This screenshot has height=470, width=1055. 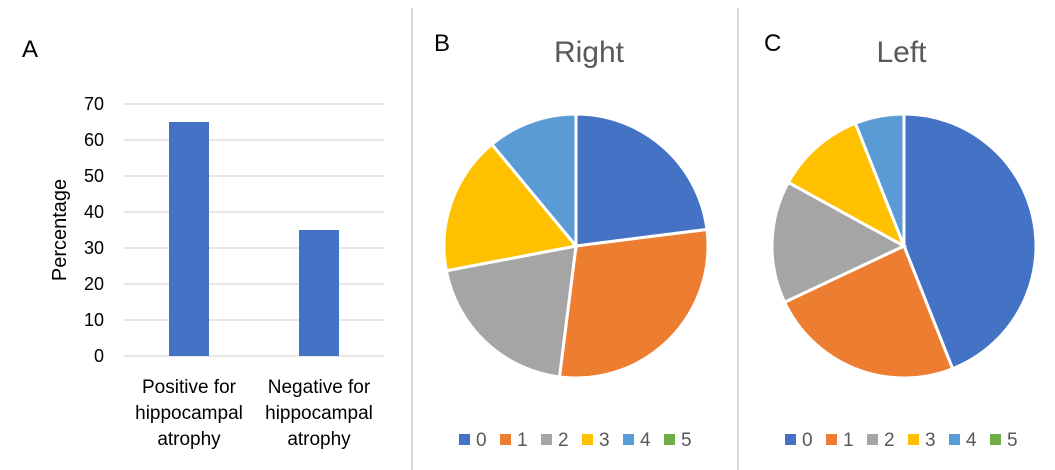 I want to click on y-tick-label: 40, so click(x=94, y=212).